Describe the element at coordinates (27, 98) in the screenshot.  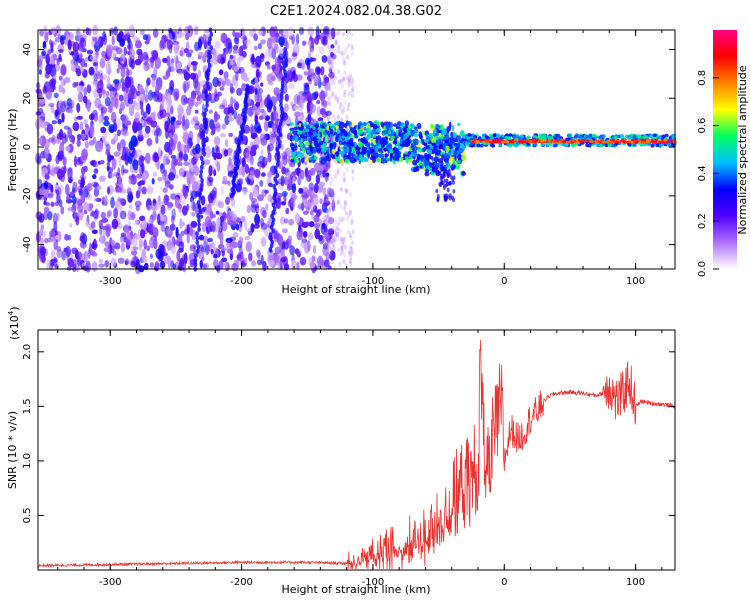
I see `y-tick-label: 20` at that location.